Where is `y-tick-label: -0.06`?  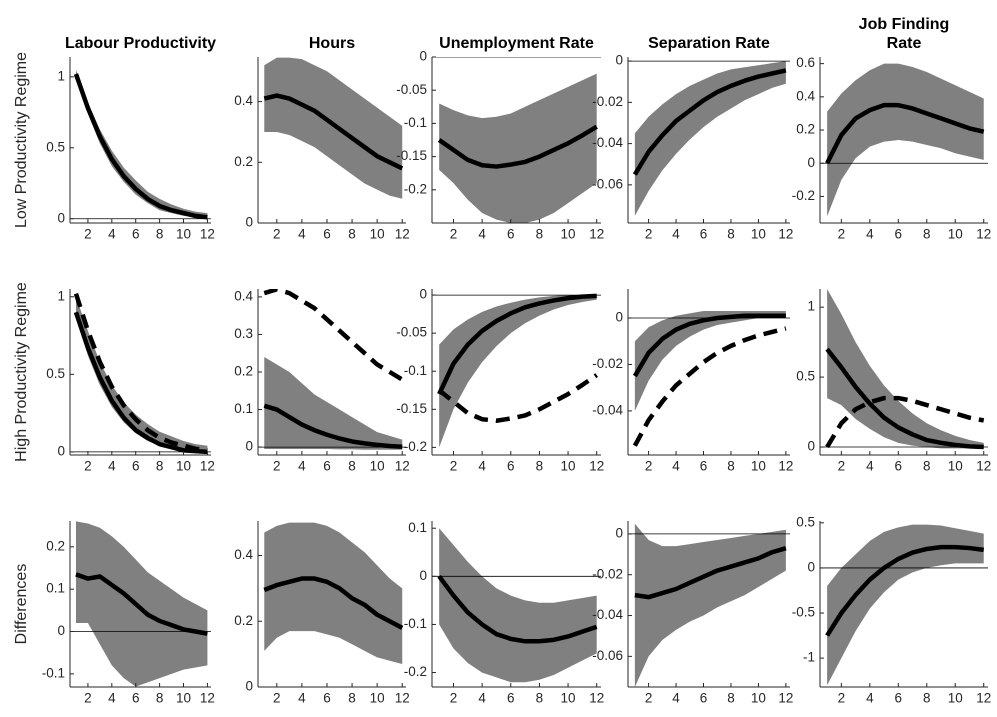
y-tick-label: -0.06 is located at coordinates (607, 655).